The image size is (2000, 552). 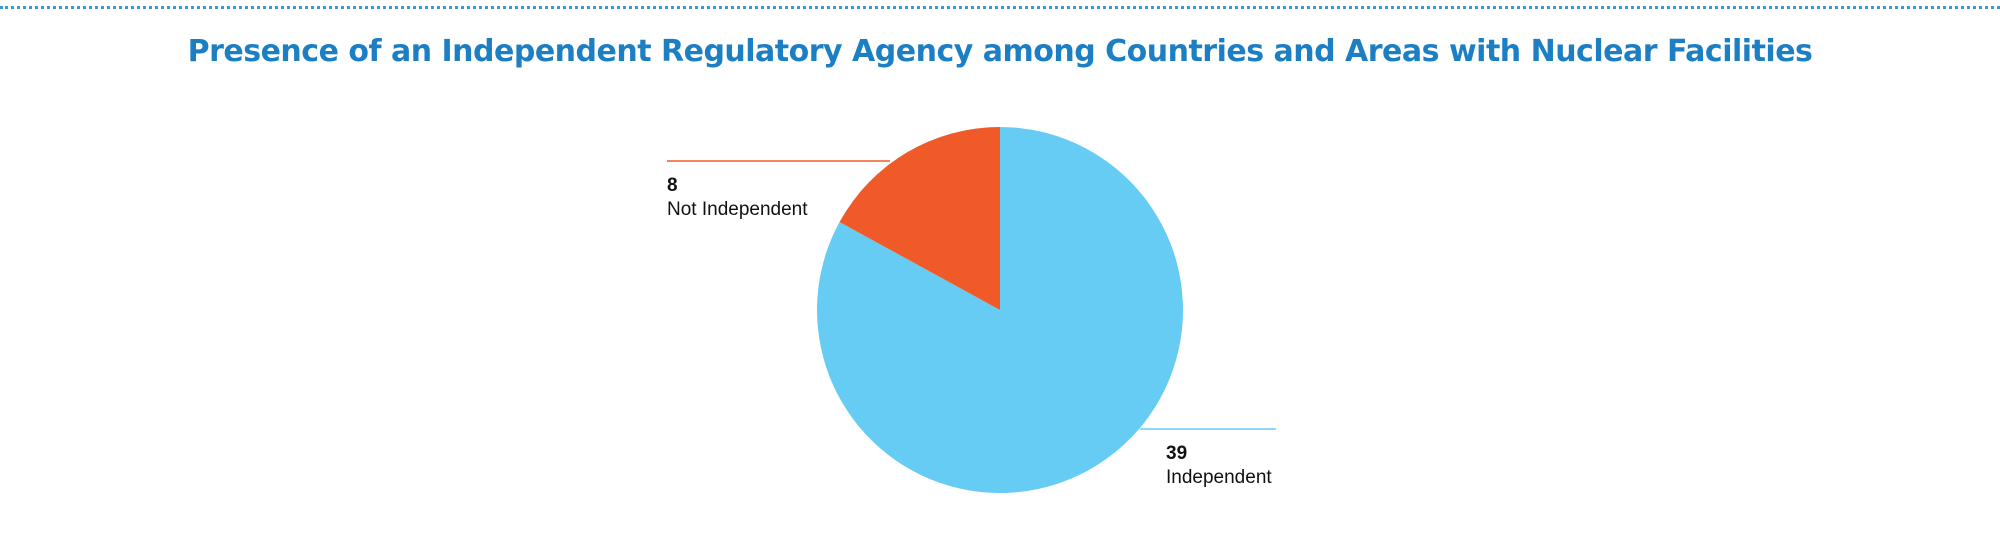 I want to click on slice-category-label: Not Independent, so click(x=737, y=209).